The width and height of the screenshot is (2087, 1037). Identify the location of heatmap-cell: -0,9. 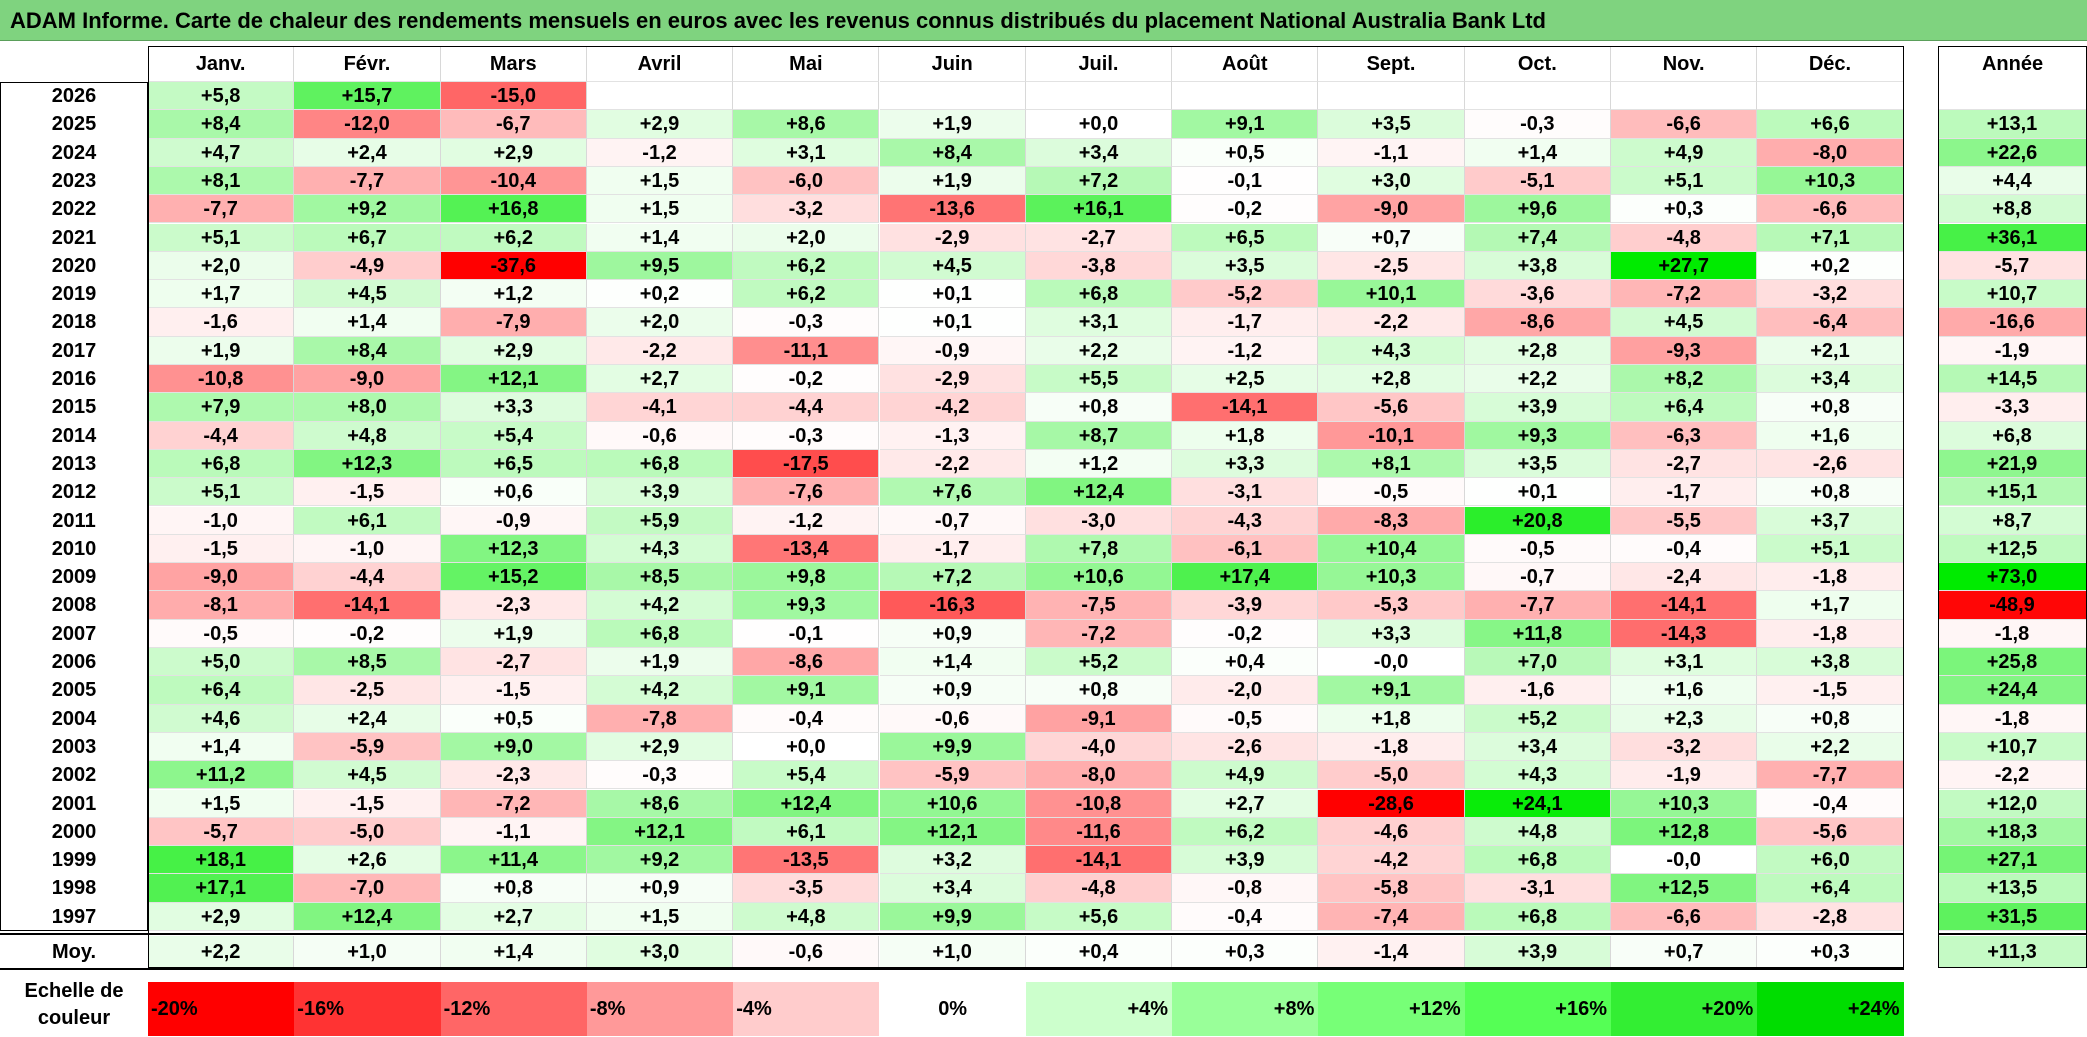
(952, 350).